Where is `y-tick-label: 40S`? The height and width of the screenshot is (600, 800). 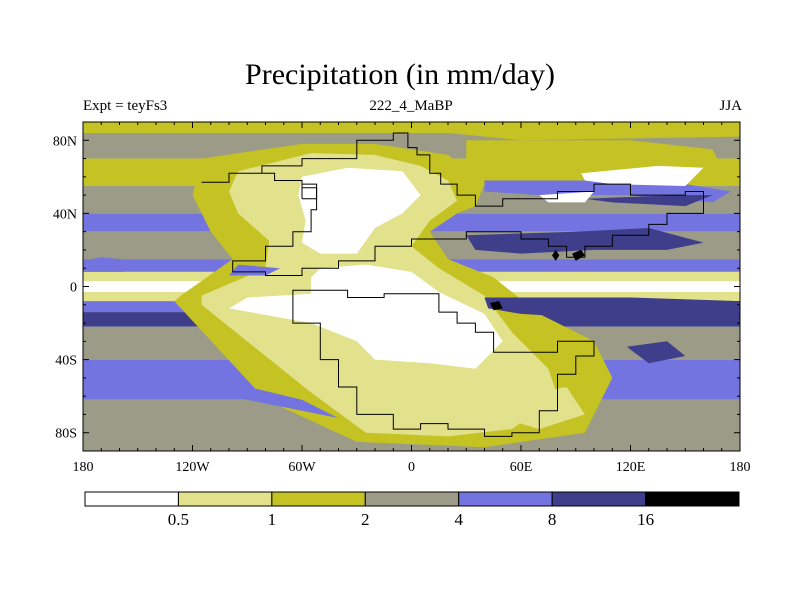 y-tick-label: 40S is located at coordinates (66, 361).